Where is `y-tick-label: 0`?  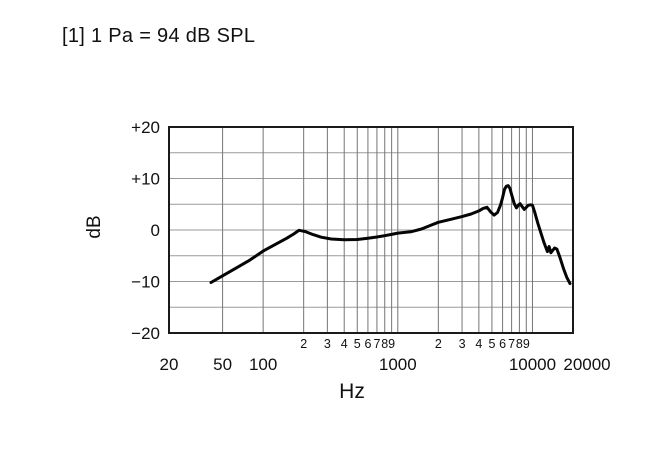
y-tick-label: 0 is located at coordinates (155, 230).